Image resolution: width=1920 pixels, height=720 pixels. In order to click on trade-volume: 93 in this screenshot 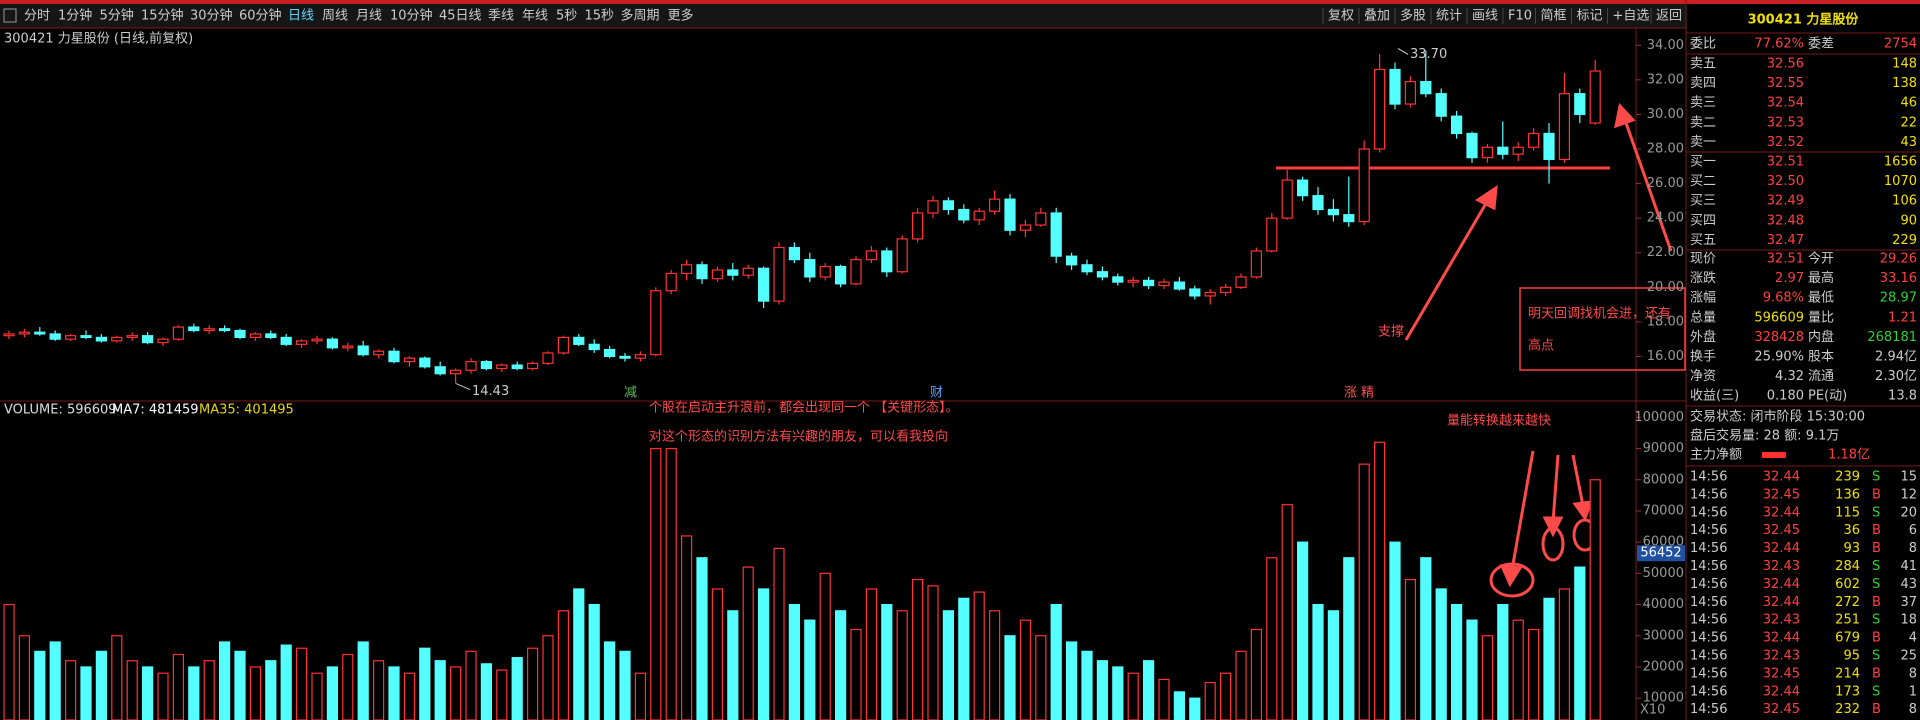, I will do `click(1851, 548)`.